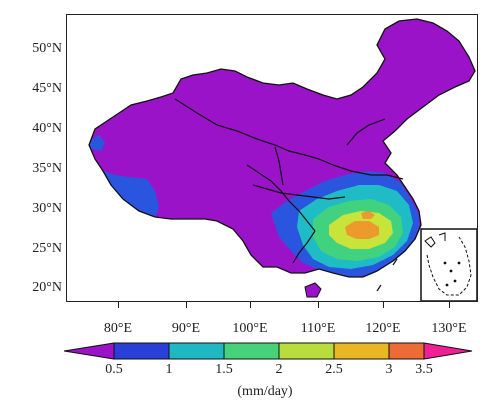 The width and height of the screenshot is (500, 418). Describe the element at coordinates (265, 391) in the screenshot. I see `colorbar-units: (mm/day)` at that location.